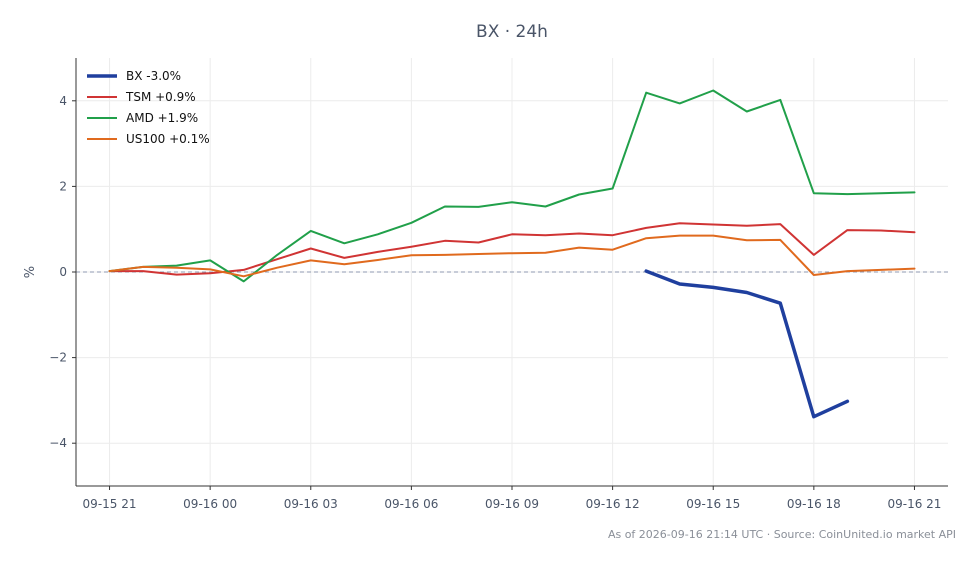 This screenshot has height=564, width=980. I want to click on x-tick-label: 09-16 21, so click(914, 504).